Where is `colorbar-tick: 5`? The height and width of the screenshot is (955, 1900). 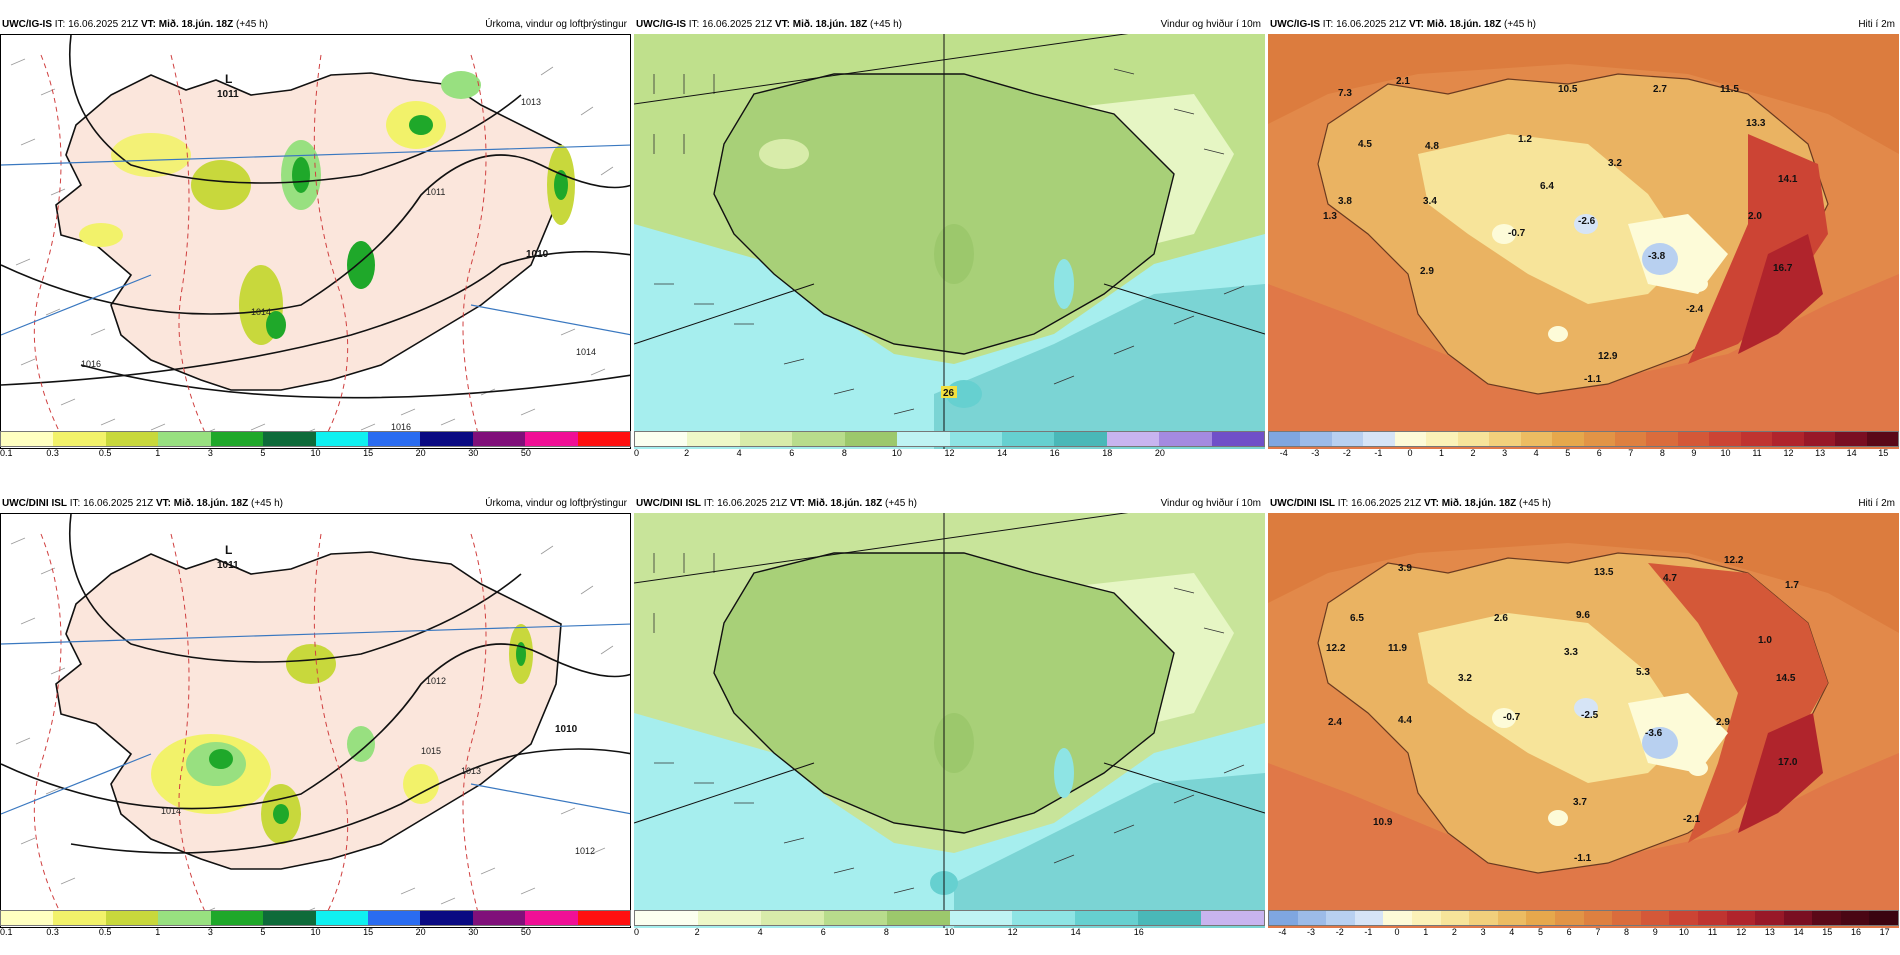
colorbar-tick: 5 is located at coordinates (1568, 453).